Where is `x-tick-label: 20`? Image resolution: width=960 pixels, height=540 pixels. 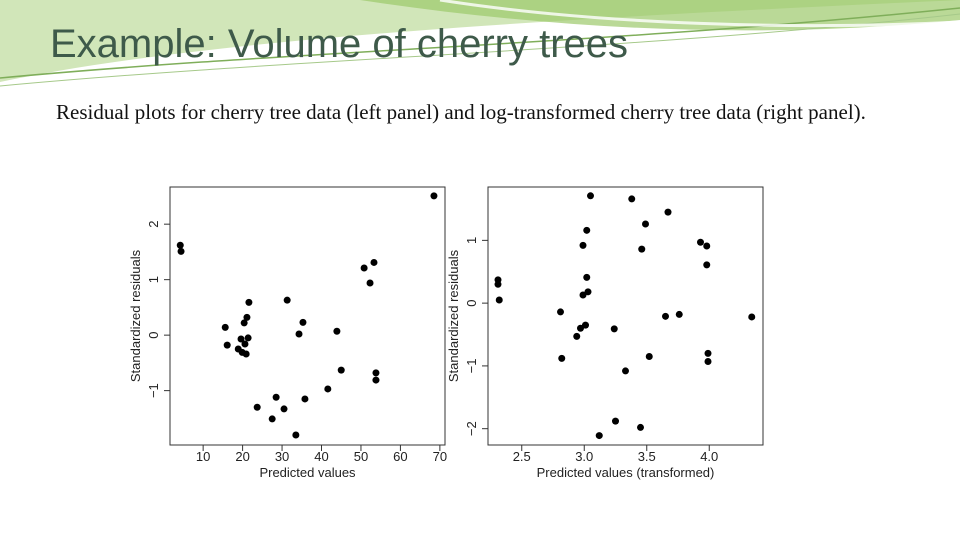
x-tick-label: 20 is located at coordinates (242, 456).